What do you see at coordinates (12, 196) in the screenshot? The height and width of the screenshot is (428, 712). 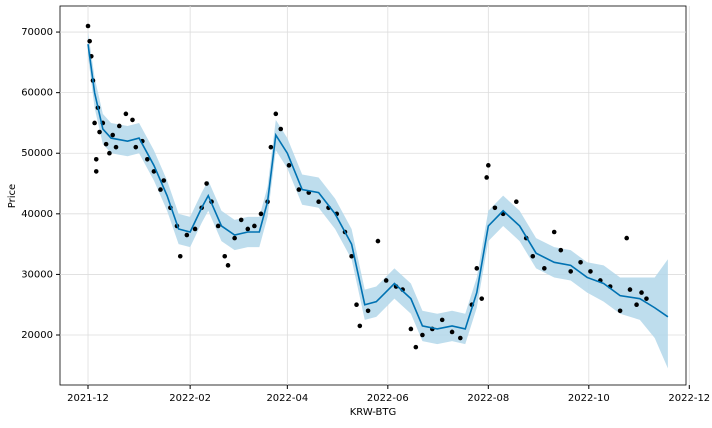 I see `y-axis-label: Price` at bounding box center [12, 196].